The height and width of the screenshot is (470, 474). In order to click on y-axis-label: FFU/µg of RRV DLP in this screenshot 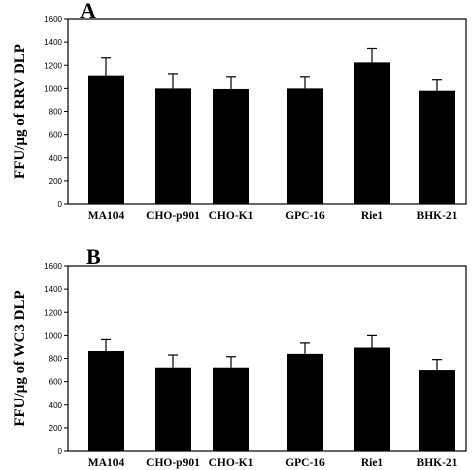, I will do `click(20, 111)`.